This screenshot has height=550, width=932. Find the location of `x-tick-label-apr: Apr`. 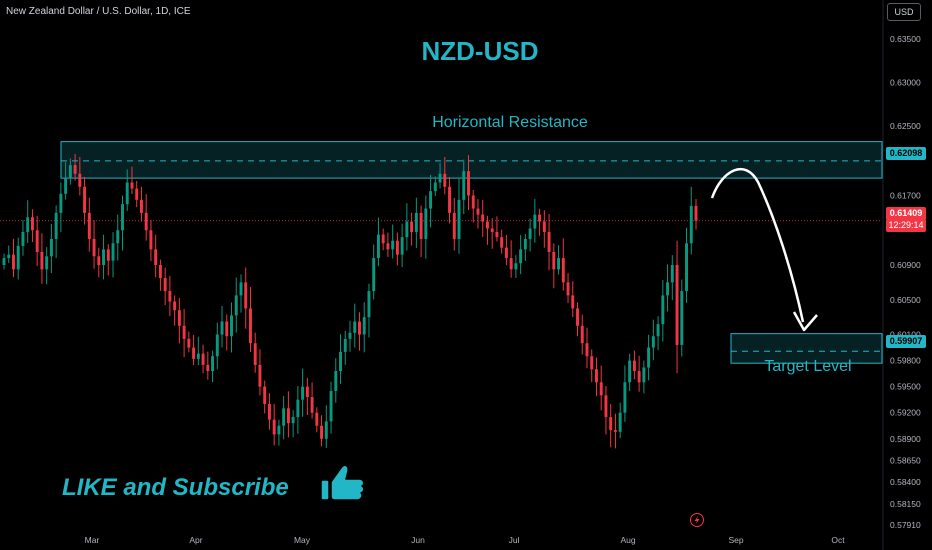

x-tick-label-apr: Apr is located at coordinates (195, 540).